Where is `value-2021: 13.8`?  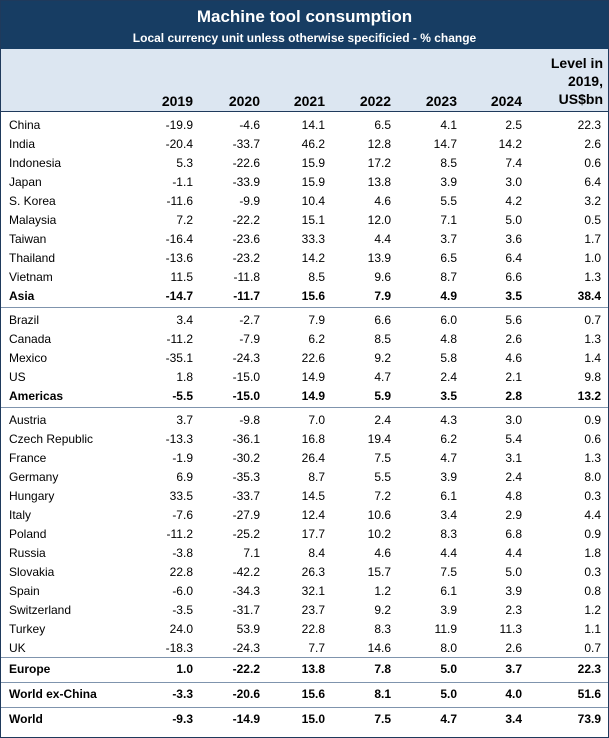
value-2021: 13.8 is located at coordinates (313, 669).